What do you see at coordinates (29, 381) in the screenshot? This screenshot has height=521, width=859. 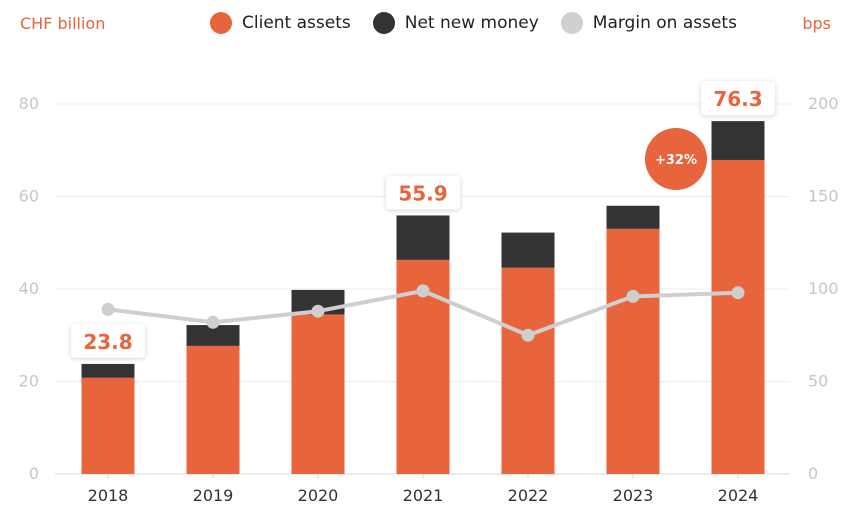 I see `left-tick-label: 20` at bounding box center [29, 381].